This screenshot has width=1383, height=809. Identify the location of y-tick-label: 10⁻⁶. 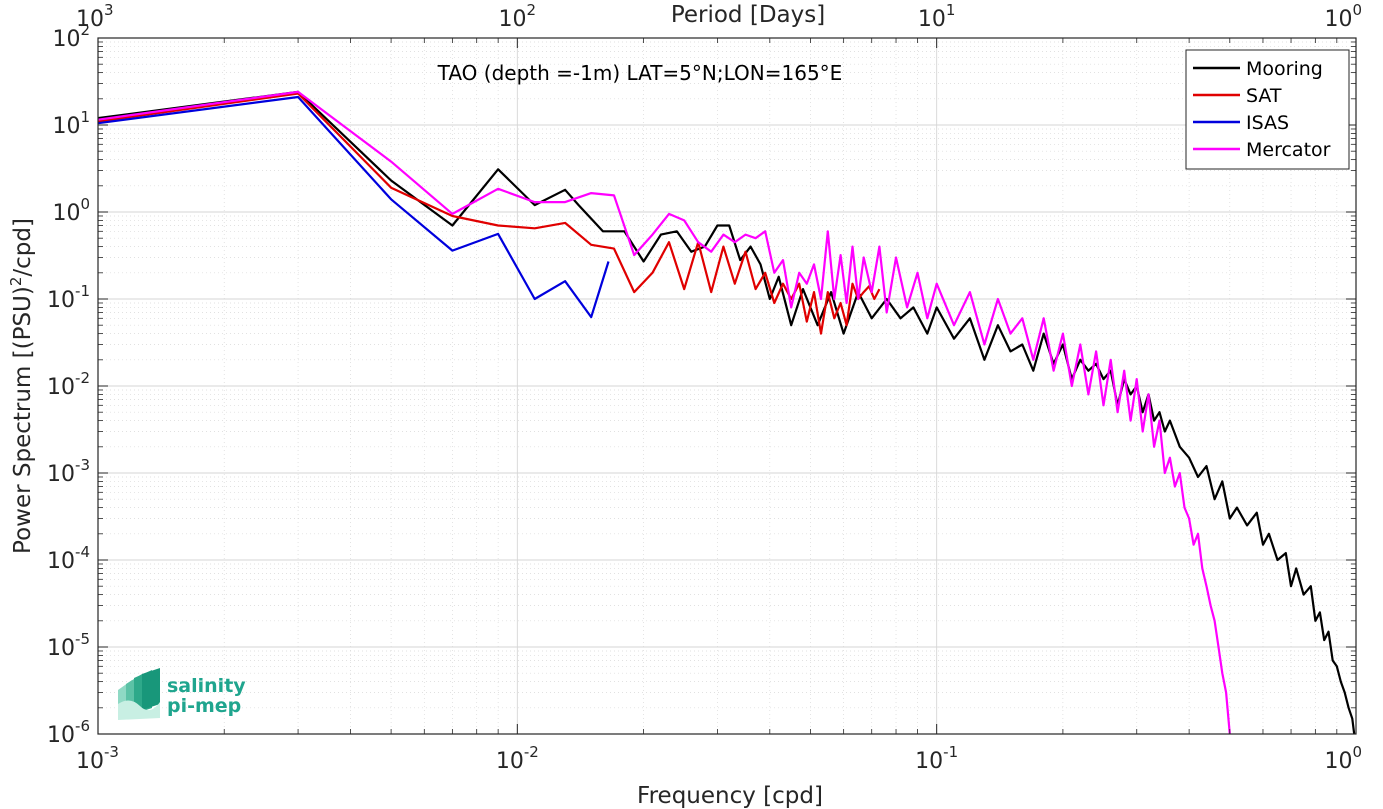
(68, 732).